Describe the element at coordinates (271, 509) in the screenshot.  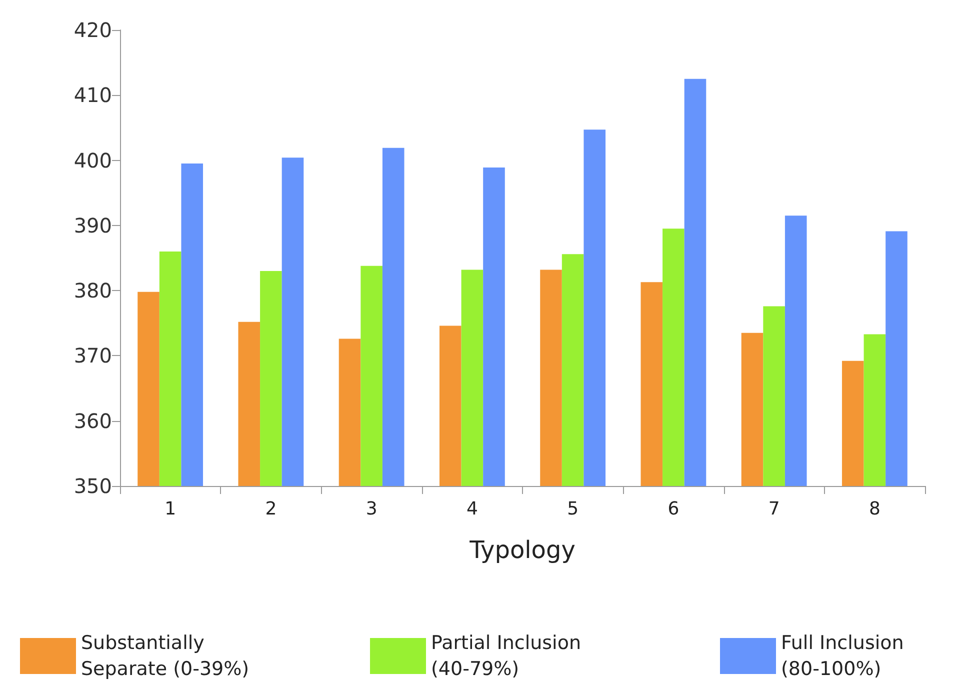
I see `x-tick-label: 2` at that location.